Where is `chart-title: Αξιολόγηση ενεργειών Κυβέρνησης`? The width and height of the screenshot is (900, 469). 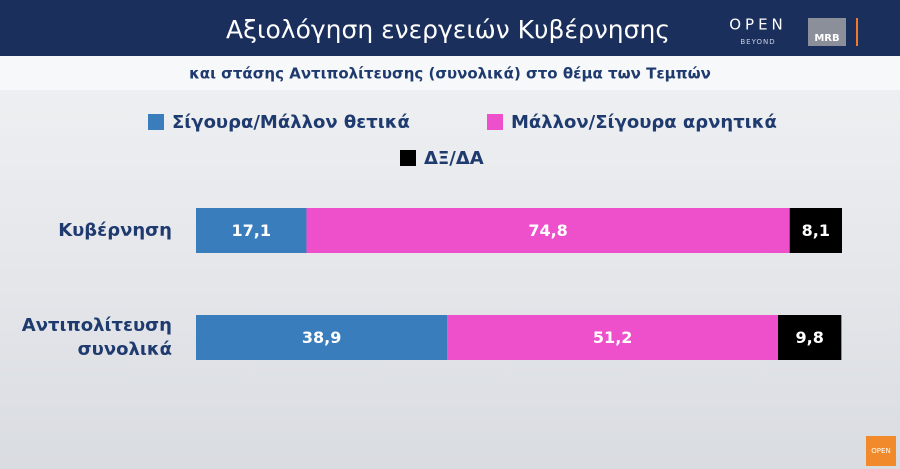
chart-title: Αξιολόγηση ενεργειών Κυβέρνησης is located at coordinates (448, 29).